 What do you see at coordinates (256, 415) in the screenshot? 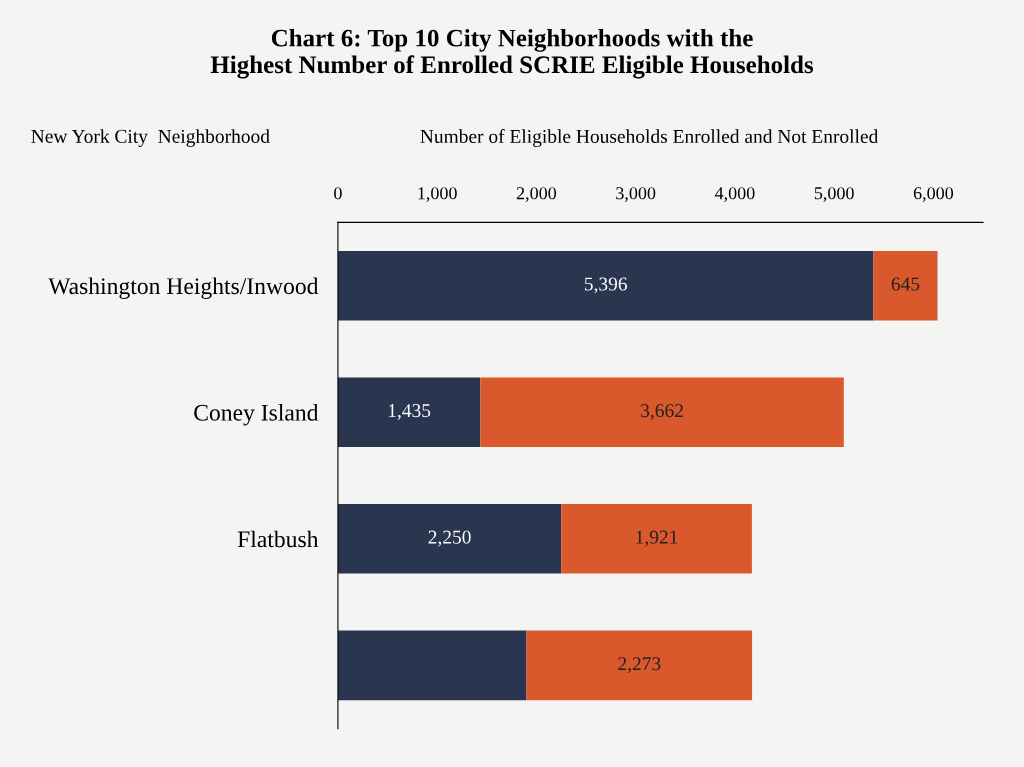
I see `y-tick-label: Coney Island` at bounding box center [256, 415].